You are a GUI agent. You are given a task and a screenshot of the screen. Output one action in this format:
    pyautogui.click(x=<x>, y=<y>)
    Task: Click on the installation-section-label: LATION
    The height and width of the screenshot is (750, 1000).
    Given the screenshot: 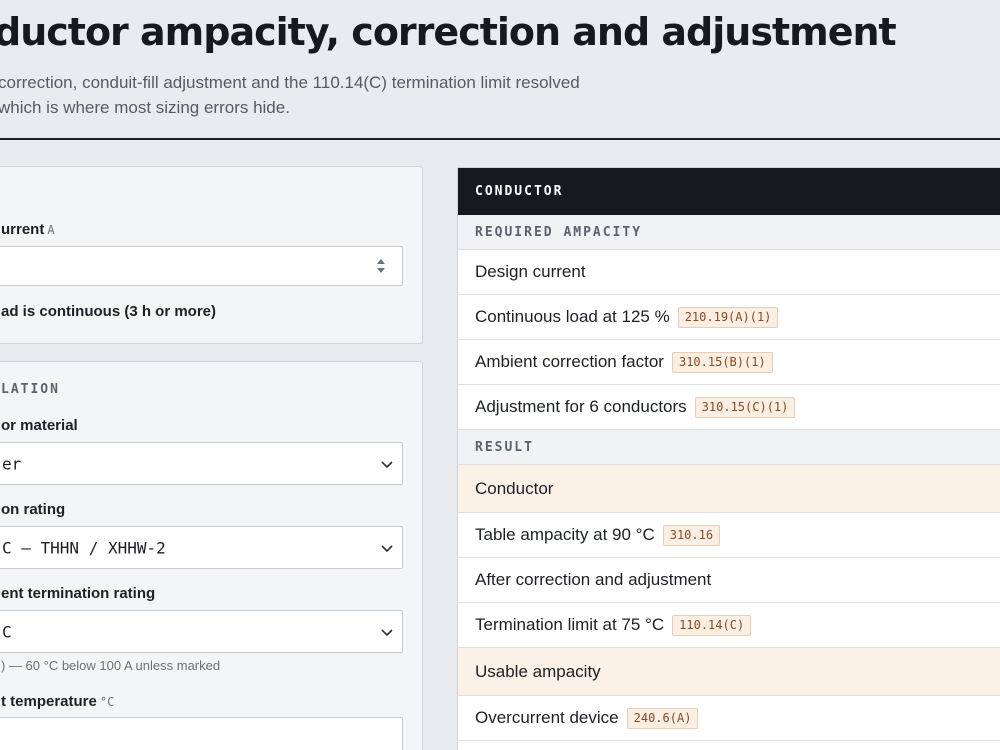 What is the action you would take?
    pyautogui.click(x=30, y=389)
    